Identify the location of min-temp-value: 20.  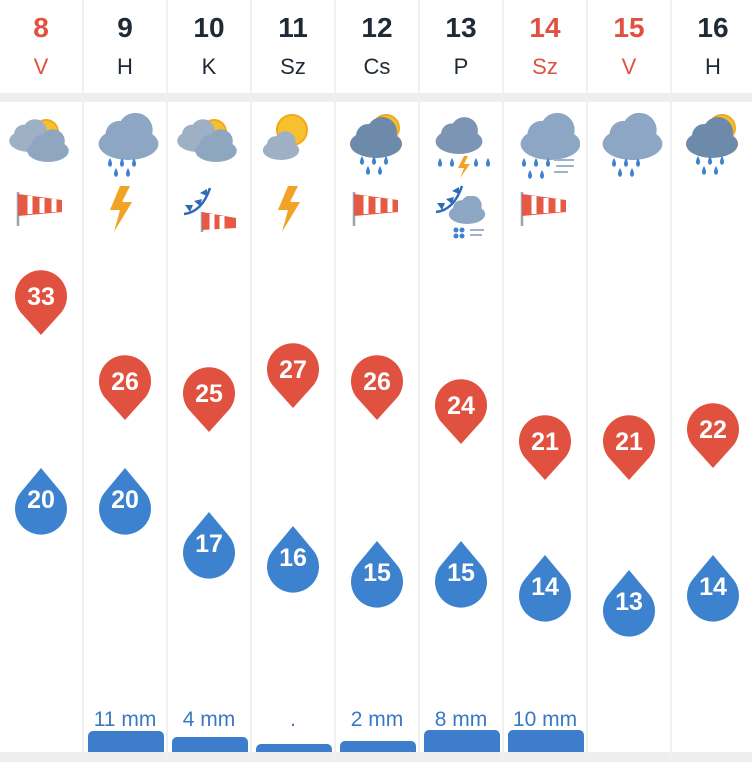
(41, 500).